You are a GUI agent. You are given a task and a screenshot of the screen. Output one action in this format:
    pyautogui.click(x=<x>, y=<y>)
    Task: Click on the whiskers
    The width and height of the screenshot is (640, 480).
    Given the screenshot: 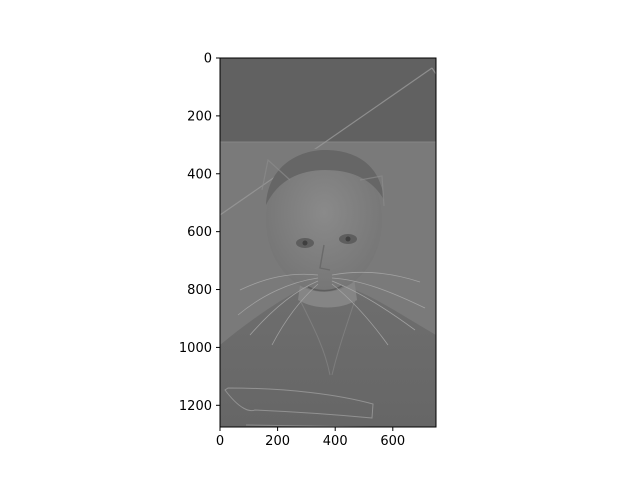 What is the action you would take?
    pyautogui.click(x=331, y=309)
    